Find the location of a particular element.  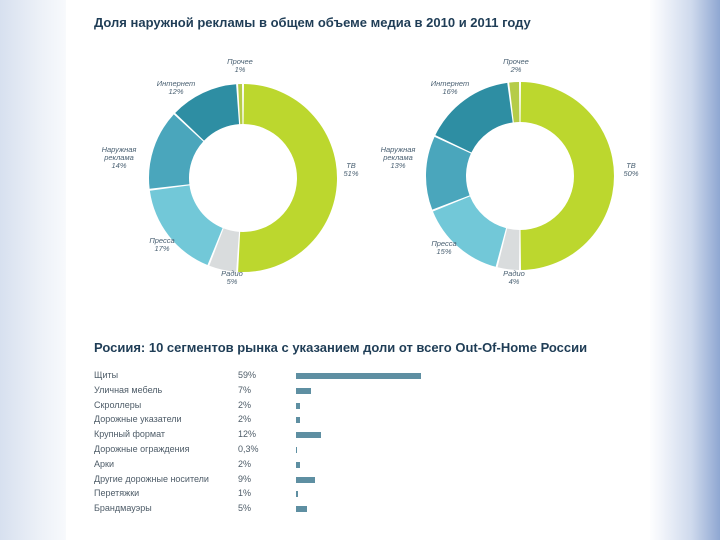

label-2011-press: Пресса 15% is located at coordinates (444, 248).